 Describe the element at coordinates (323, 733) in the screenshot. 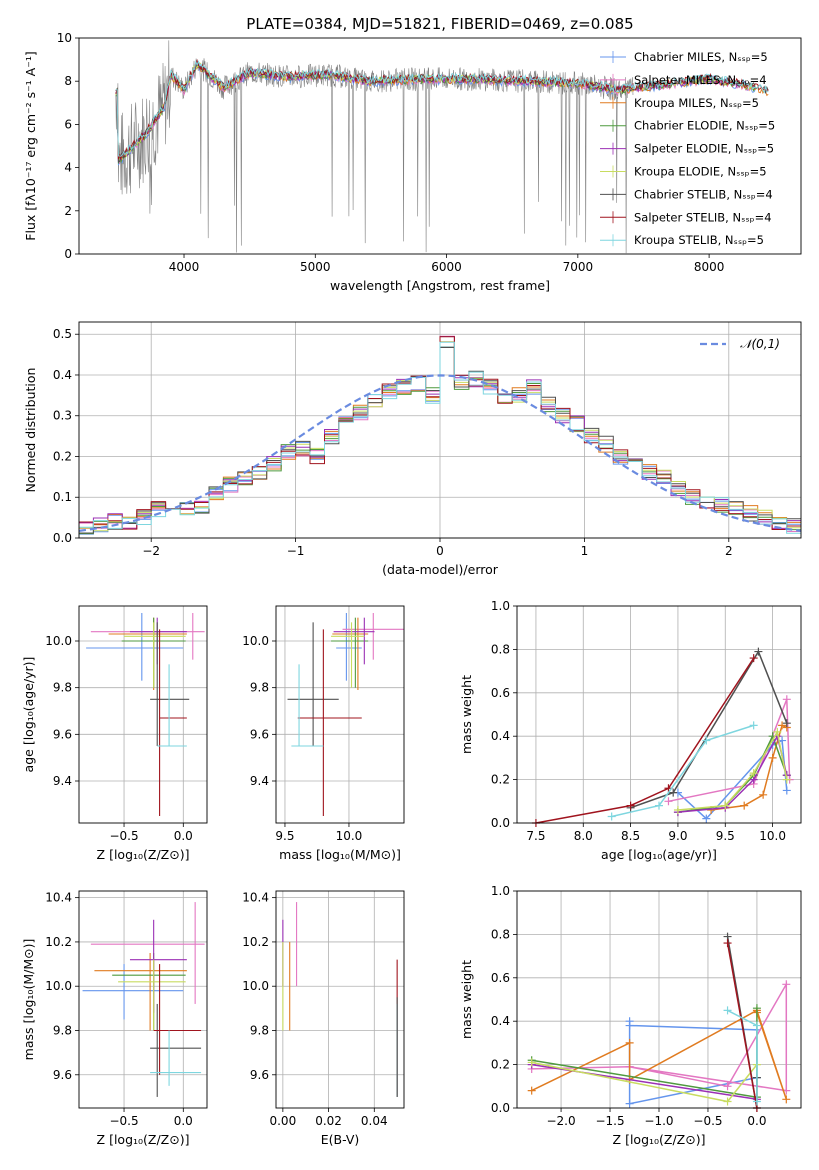

I see `age-vs-mass-panel: 9.5 10.0 9.4 9.6 9.8 10.0 mass [log₁₀(M/M⊙)]` at that location.